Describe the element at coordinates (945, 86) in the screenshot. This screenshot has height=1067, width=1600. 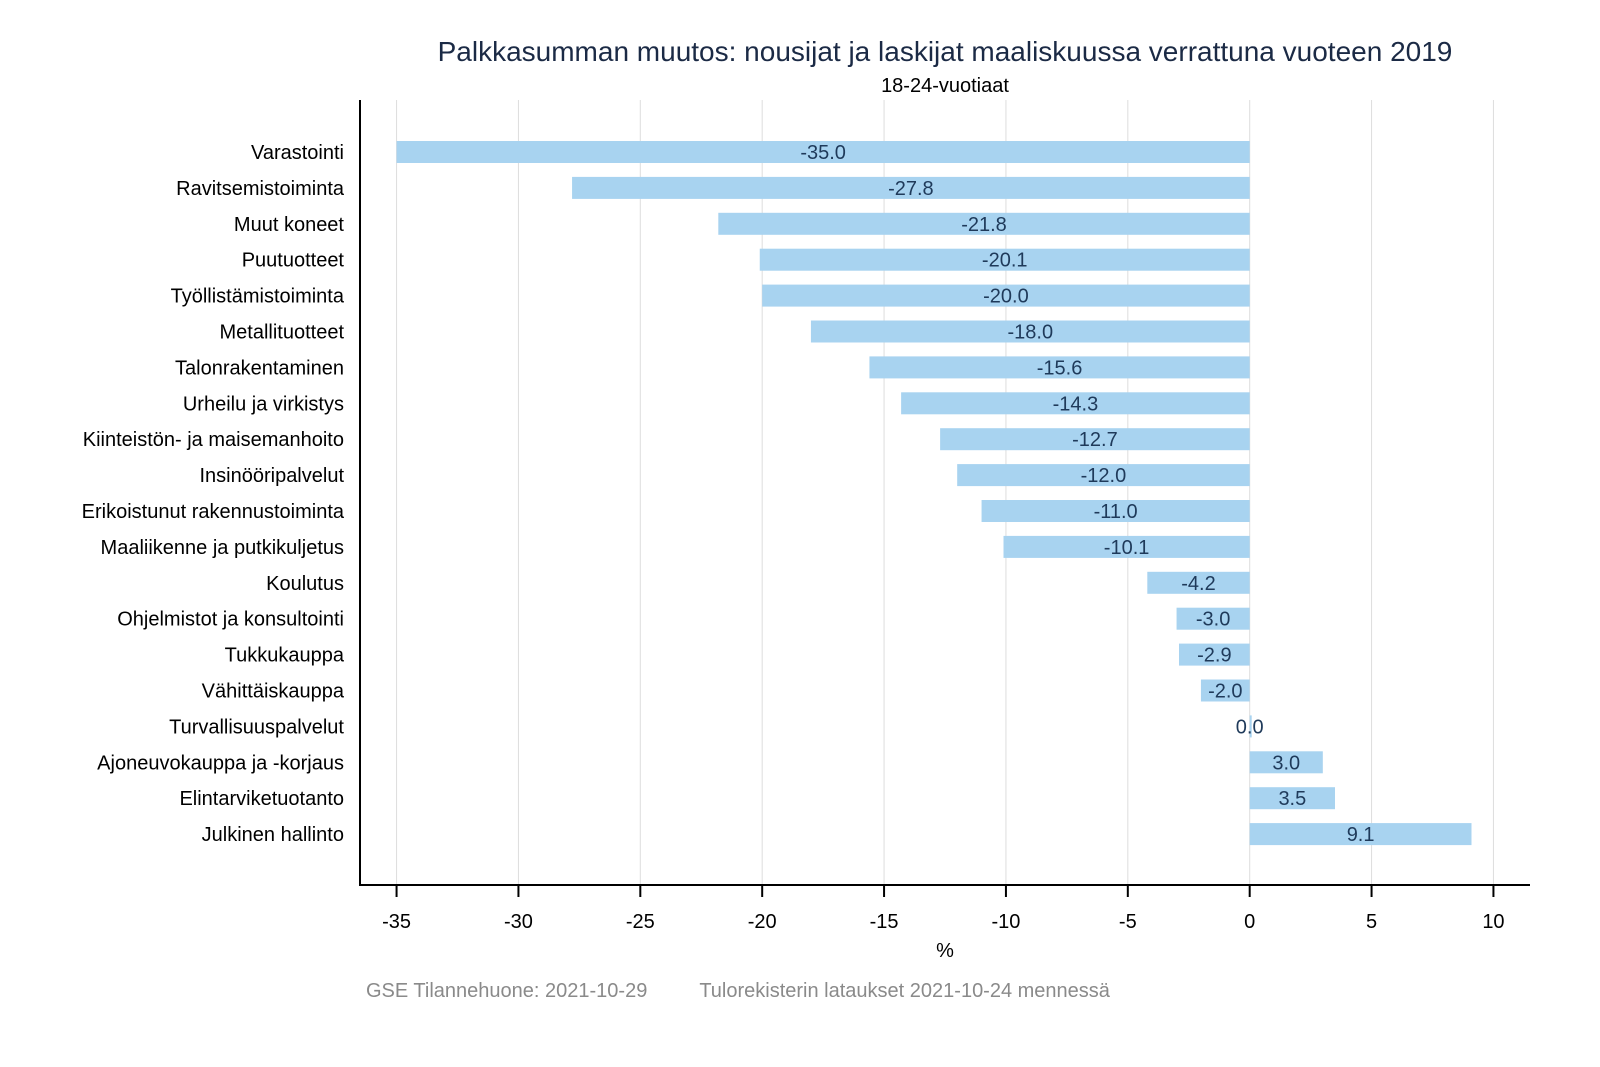
I see `chart-subtitle: 18-24-vuotiaat` at that location.